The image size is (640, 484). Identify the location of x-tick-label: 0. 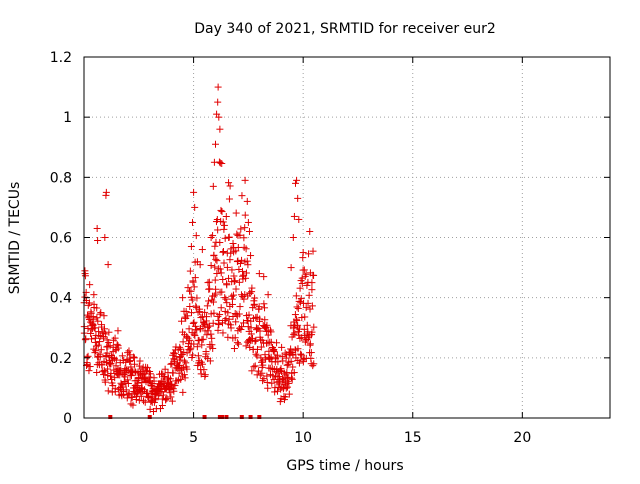
(84, 438).